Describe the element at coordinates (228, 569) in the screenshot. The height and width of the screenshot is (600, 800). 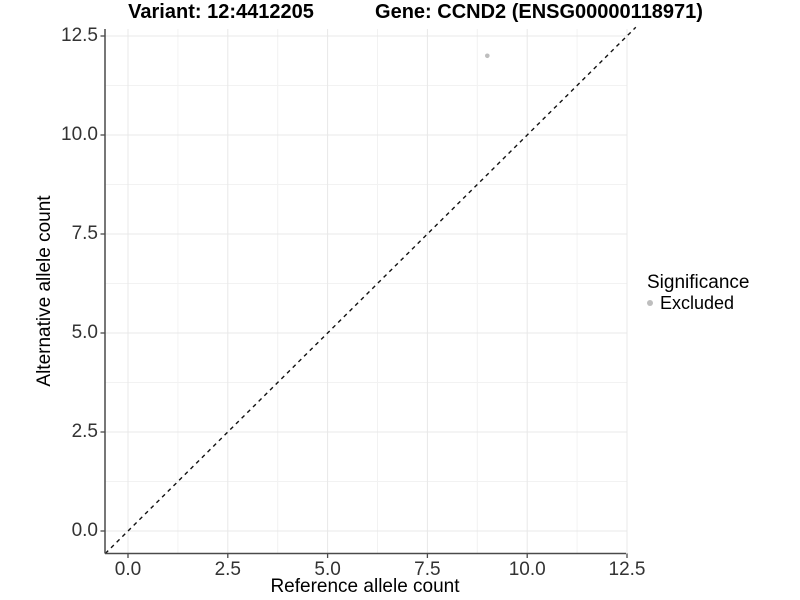
I see `x-tick-label: 2.5` at that location.